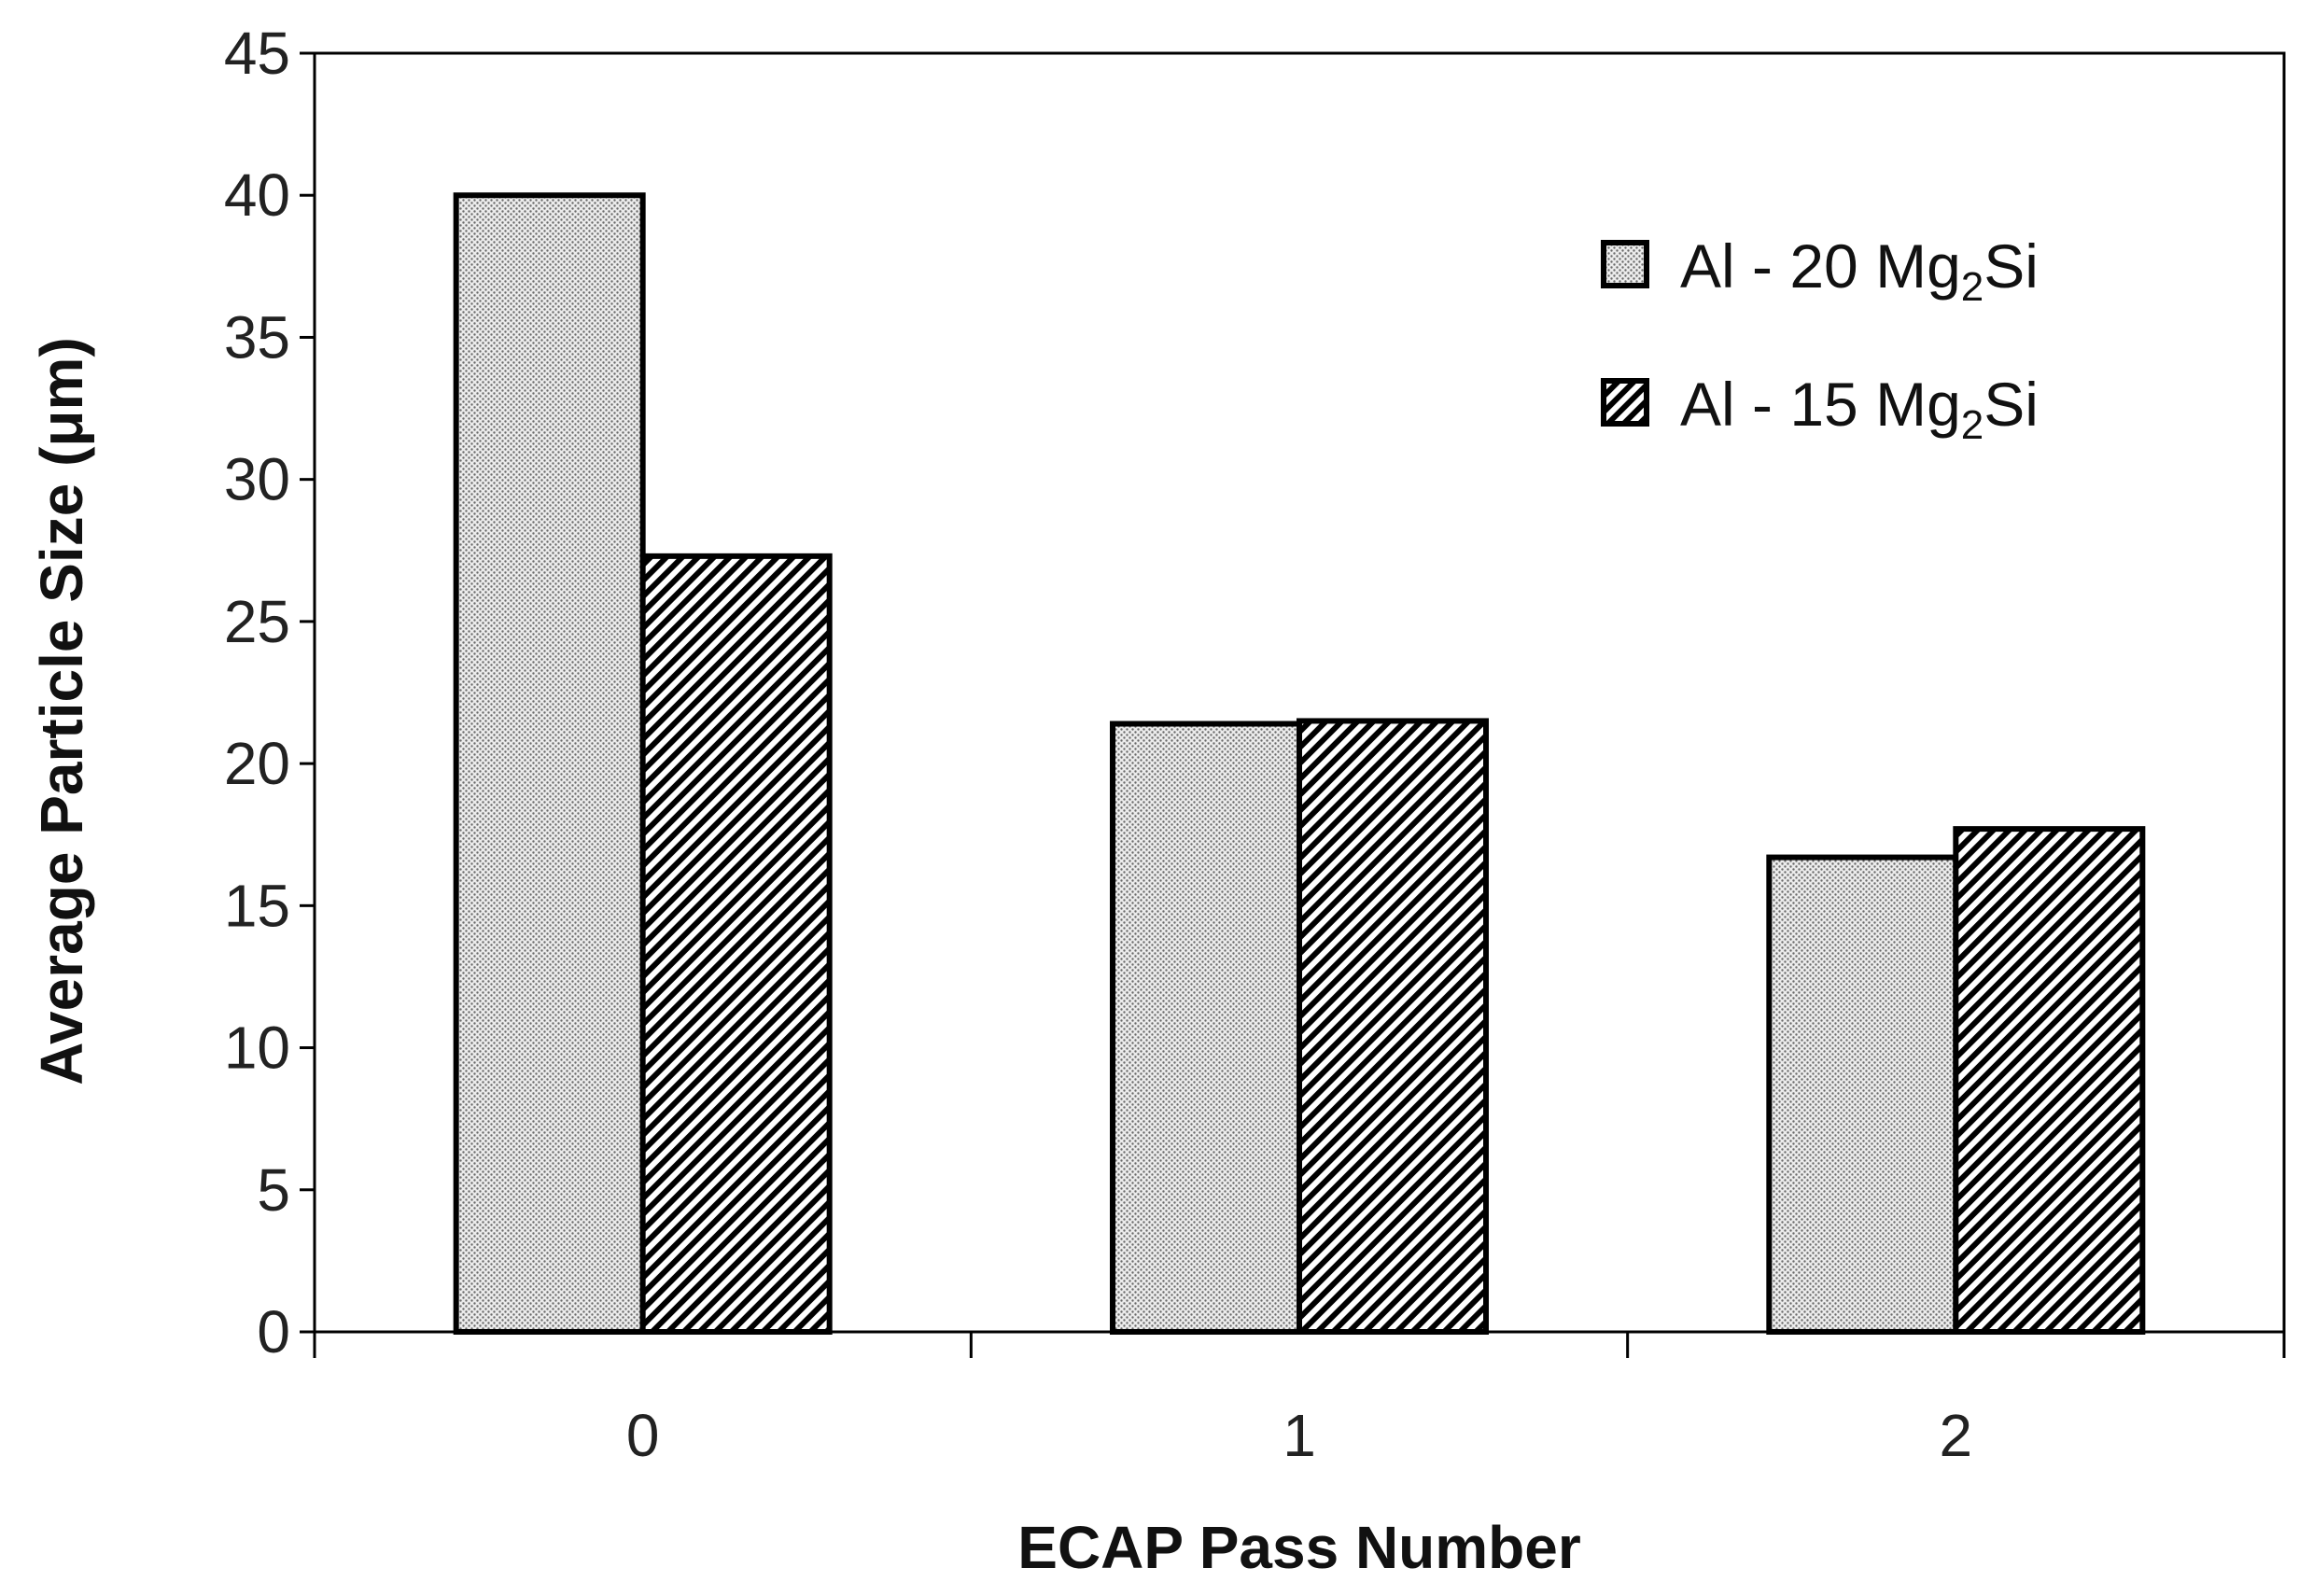  Describe the element at coordinates (1860, 270) in the screenshot. I see `legend-label: Al - 20 Mg2Si` at that location.